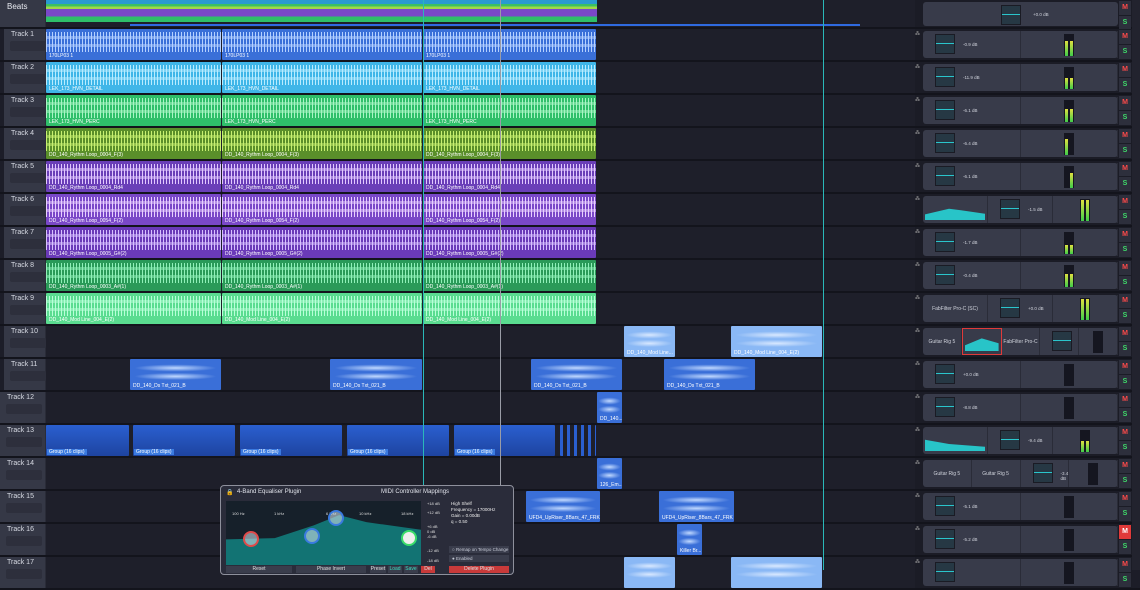 The height and width of the screenshot is (590, 1140). Describe the element at coordinates (509, 110) in the screenshot. I see `audio-clip: LEK_173_HVN_PERC` at that location.